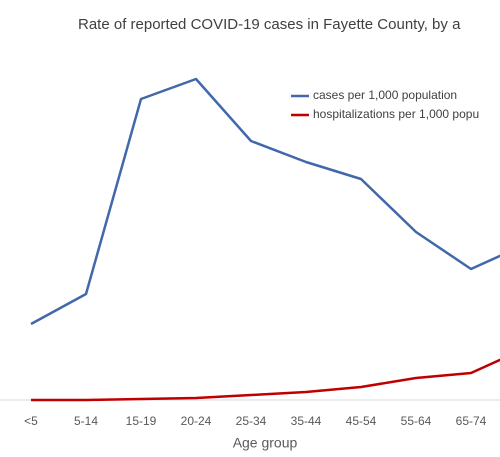 The height and width of the screenshot is (457, 500). What do you see at coordinates (416, 421) in the screenshot?
I see `x-tick-label: 55-64` at bounding box center [416, 421].